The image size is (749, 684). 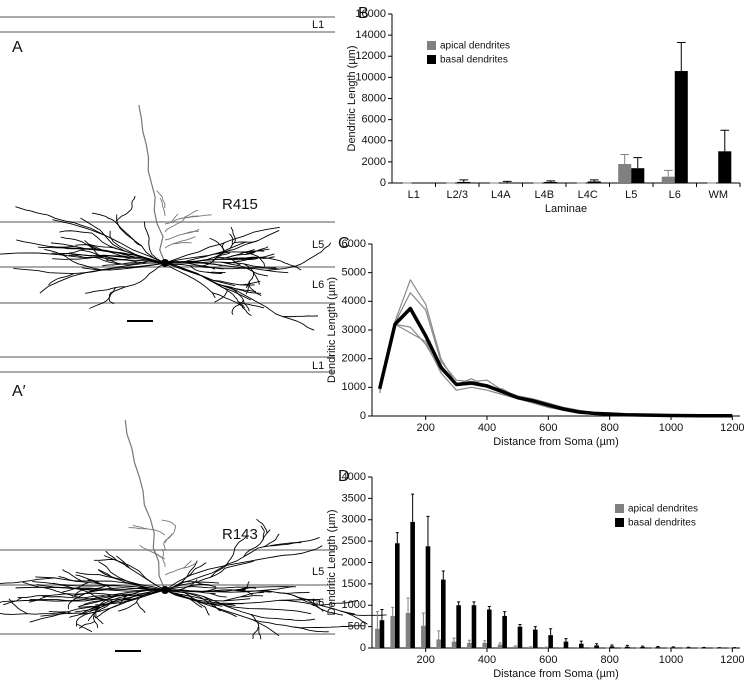 What do you see at coordinates (487, 428) in the screenshot?
I see `x-tick-label: 400` at bounding box center [487, 428].